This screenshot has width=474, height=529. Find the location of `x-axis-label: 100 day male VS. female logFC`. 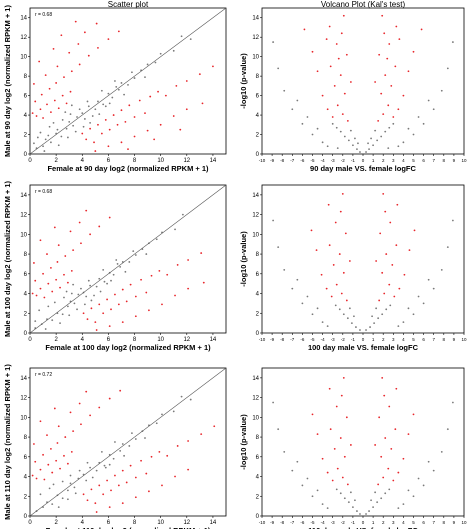

x-axis-label: 100 day male VS. female logFC is located at coordinates (363, 347).